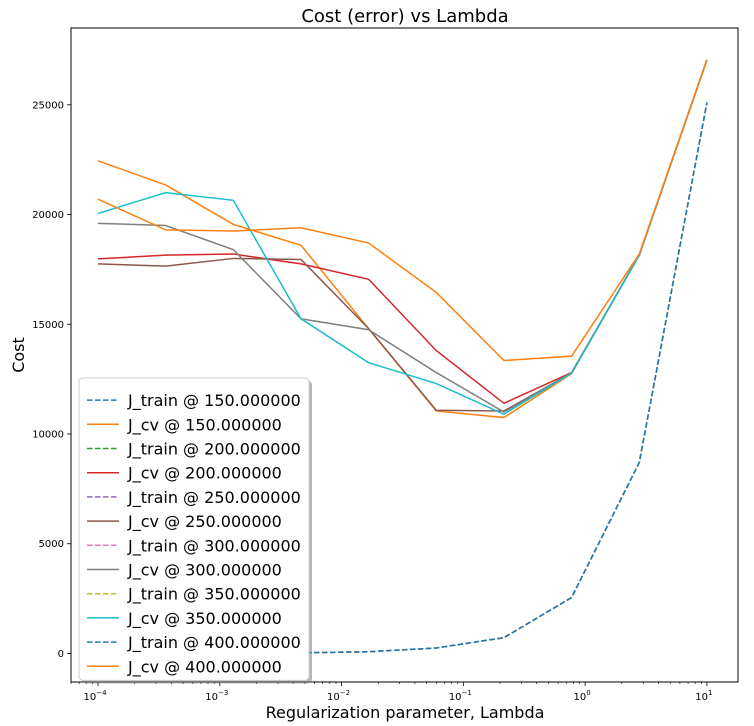 This screenshot has height=726, width=754. Describe the element at coordinates (48, 435) in the screenshot. I see `y-tick-label: 10000` at that location.